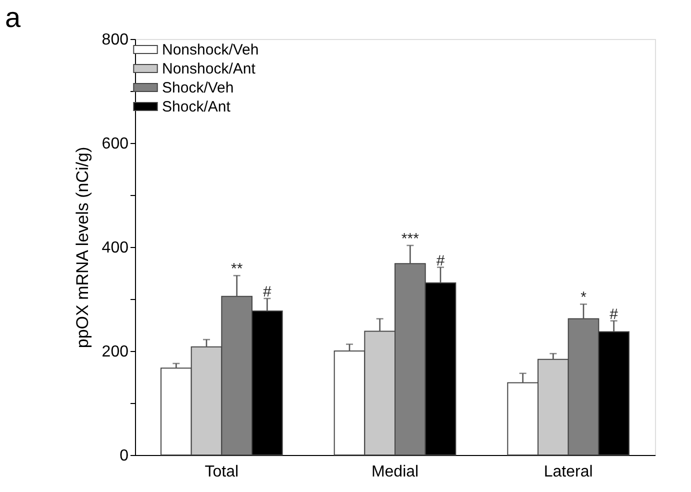 The height and width of the screenshot is (492, 691). What do you see at coordinates (410, 239) in the screenshot?
I see `annotation: ***` at bounding box center [410, 239].